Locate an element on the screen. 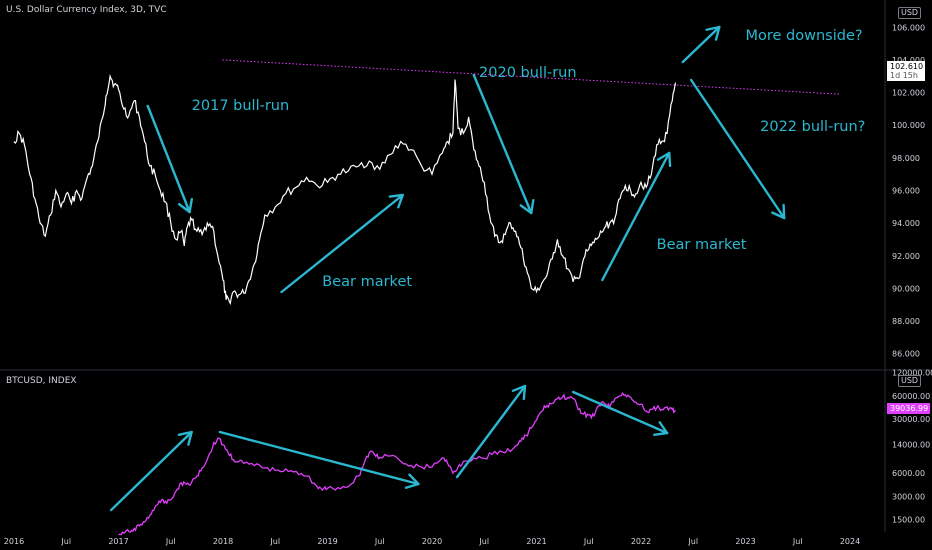 This screenshot has width=932, height=550. dxy-currency-label: USD is located at coordinates (910, 13).